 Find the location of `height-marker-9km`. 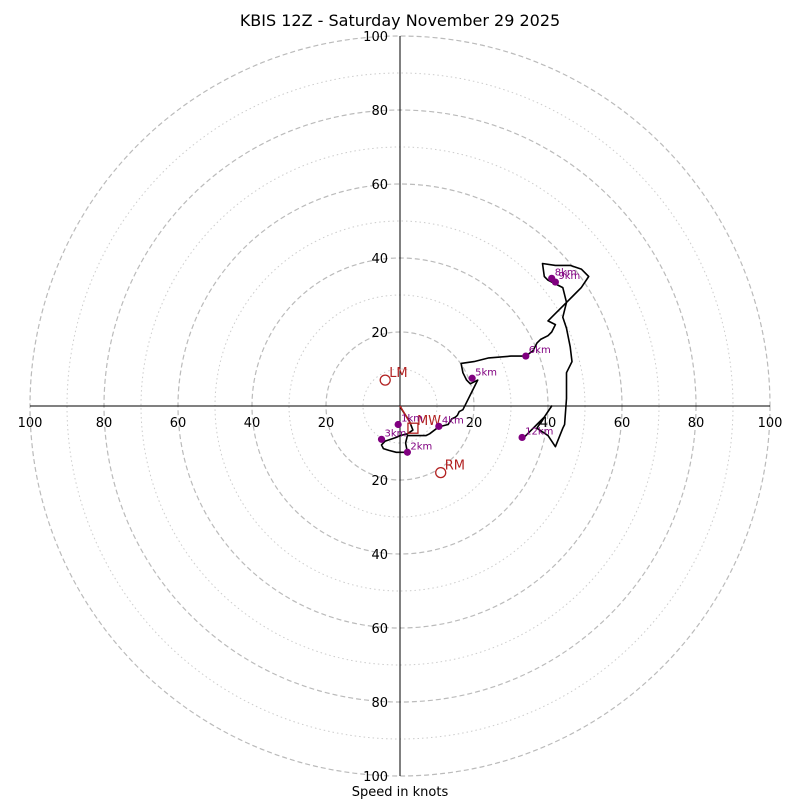

height-marker-9km is located at coordinates (555, 282).